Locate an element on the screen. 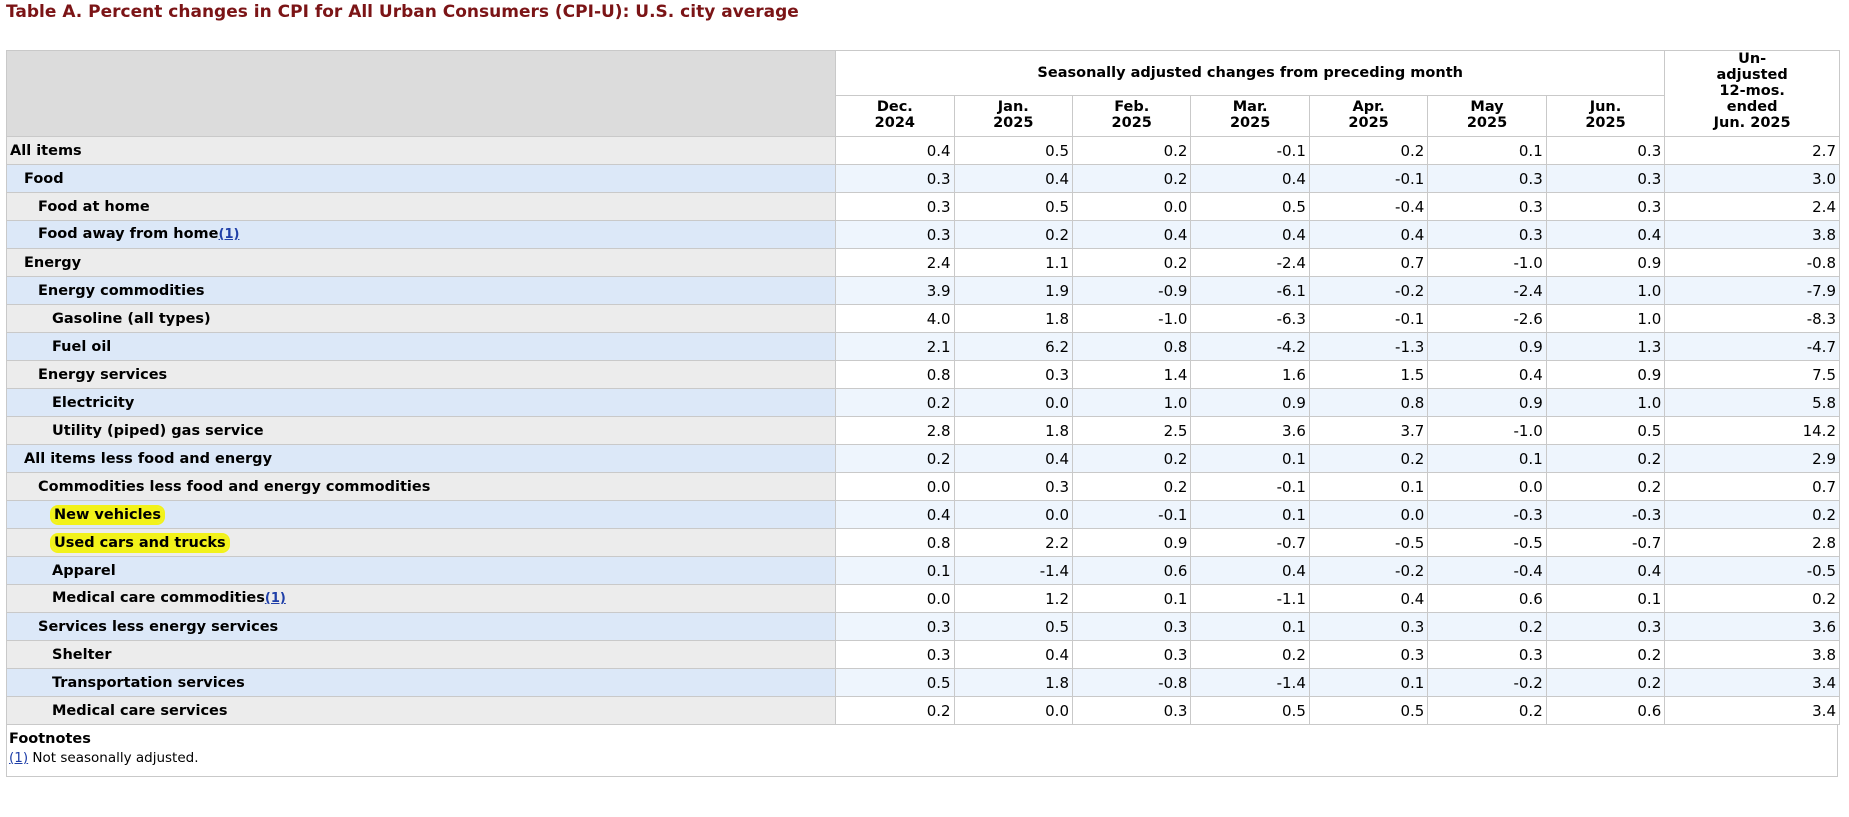  row-label-text: Shelter is located at coordinates (82, 654).